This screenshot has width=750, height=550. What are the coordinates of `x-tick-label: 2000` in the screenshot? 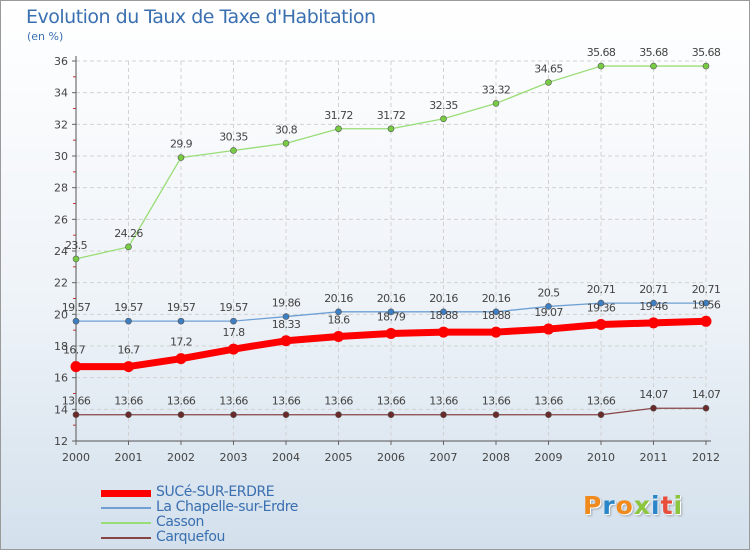 It's located at (76, 457).